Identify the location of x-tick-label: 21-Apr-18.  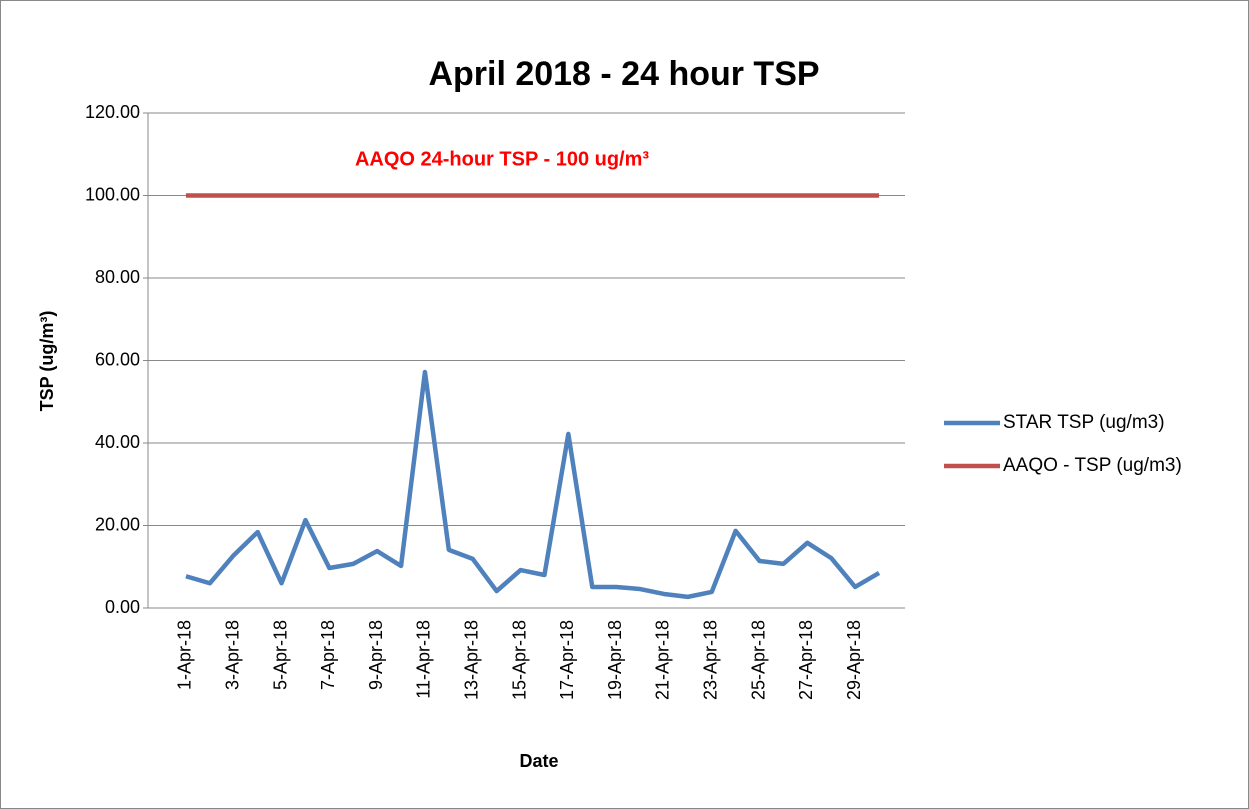
(663, 660).